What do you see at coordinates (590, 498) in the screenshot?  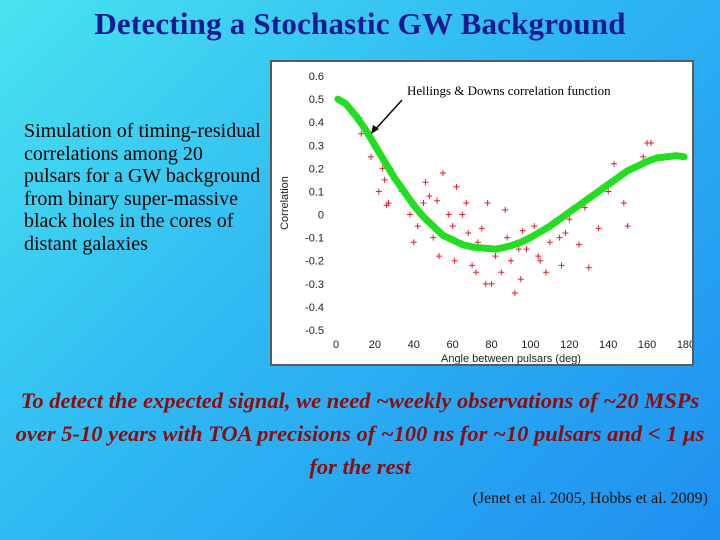 I see `citation: (Jenet et al. 2005, Hobbs et al. 2009)` at bounding box center [590, 498].